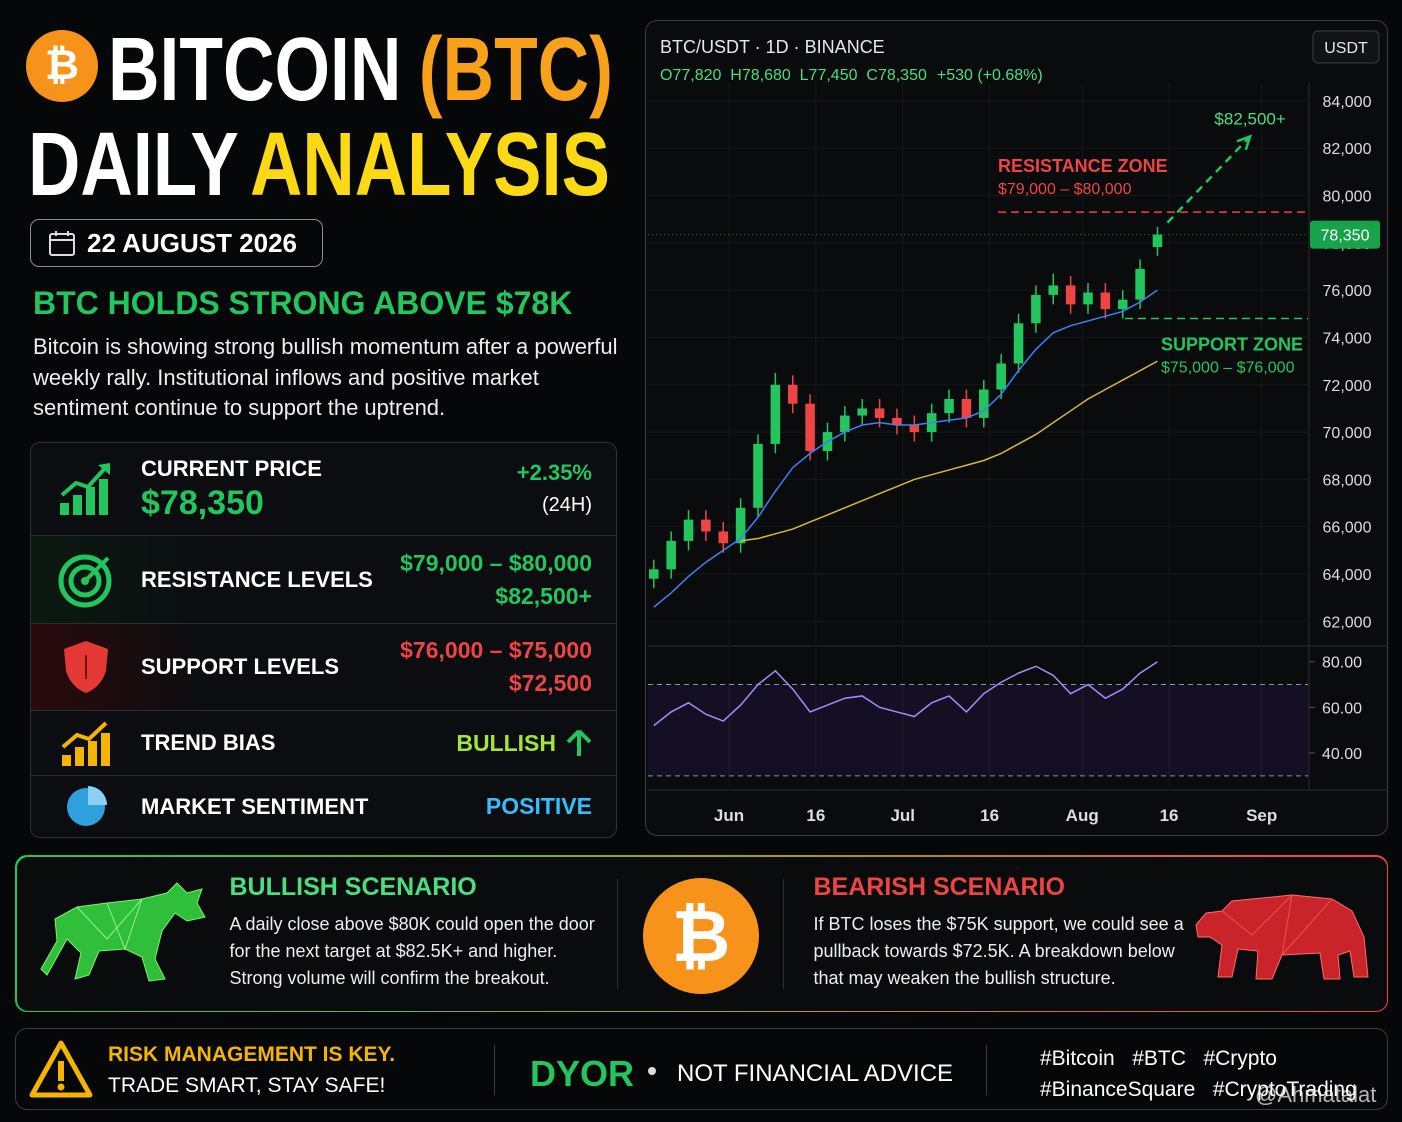  I want to click on risk-line: TRADE SMART, STAY SAFE!, so click(247, 1085).